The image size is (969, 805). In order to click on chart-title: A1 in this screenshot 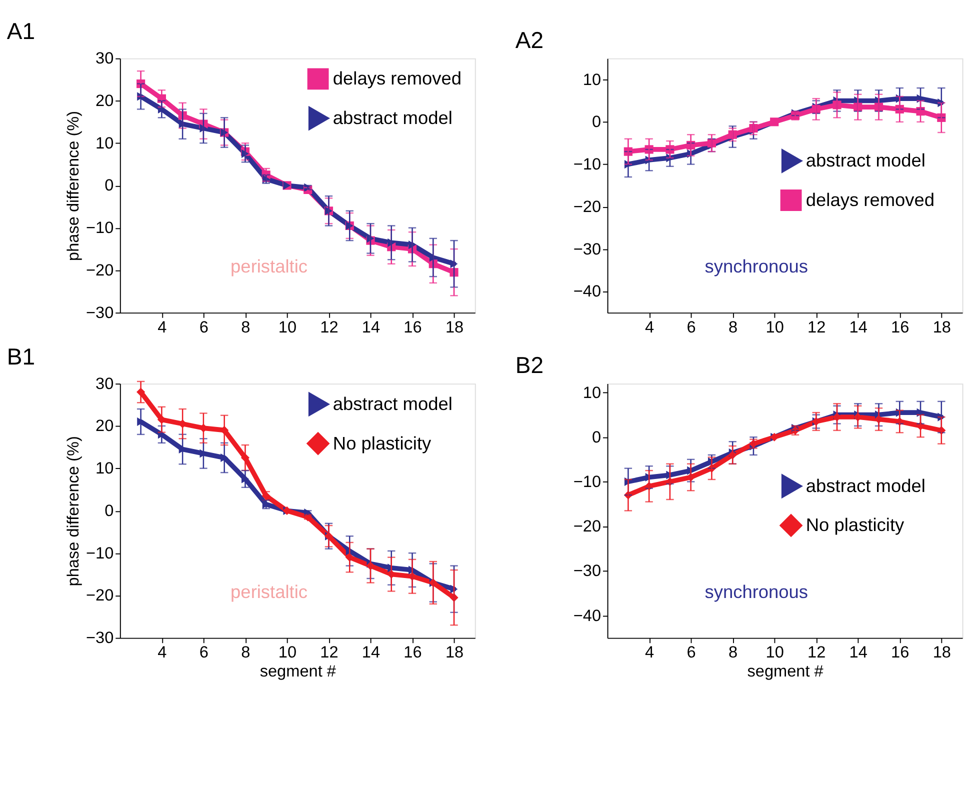, I will do `click(21, 31)`.